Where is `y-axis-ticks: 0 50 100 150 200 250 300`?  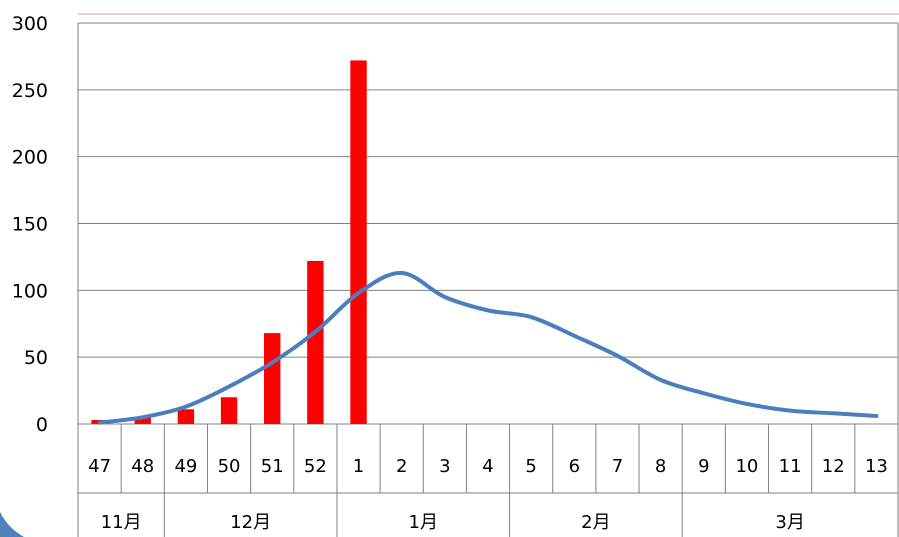
y-axis-ticks: 0 50 100 150 200 250 300 is located at coordinates (30, 224).